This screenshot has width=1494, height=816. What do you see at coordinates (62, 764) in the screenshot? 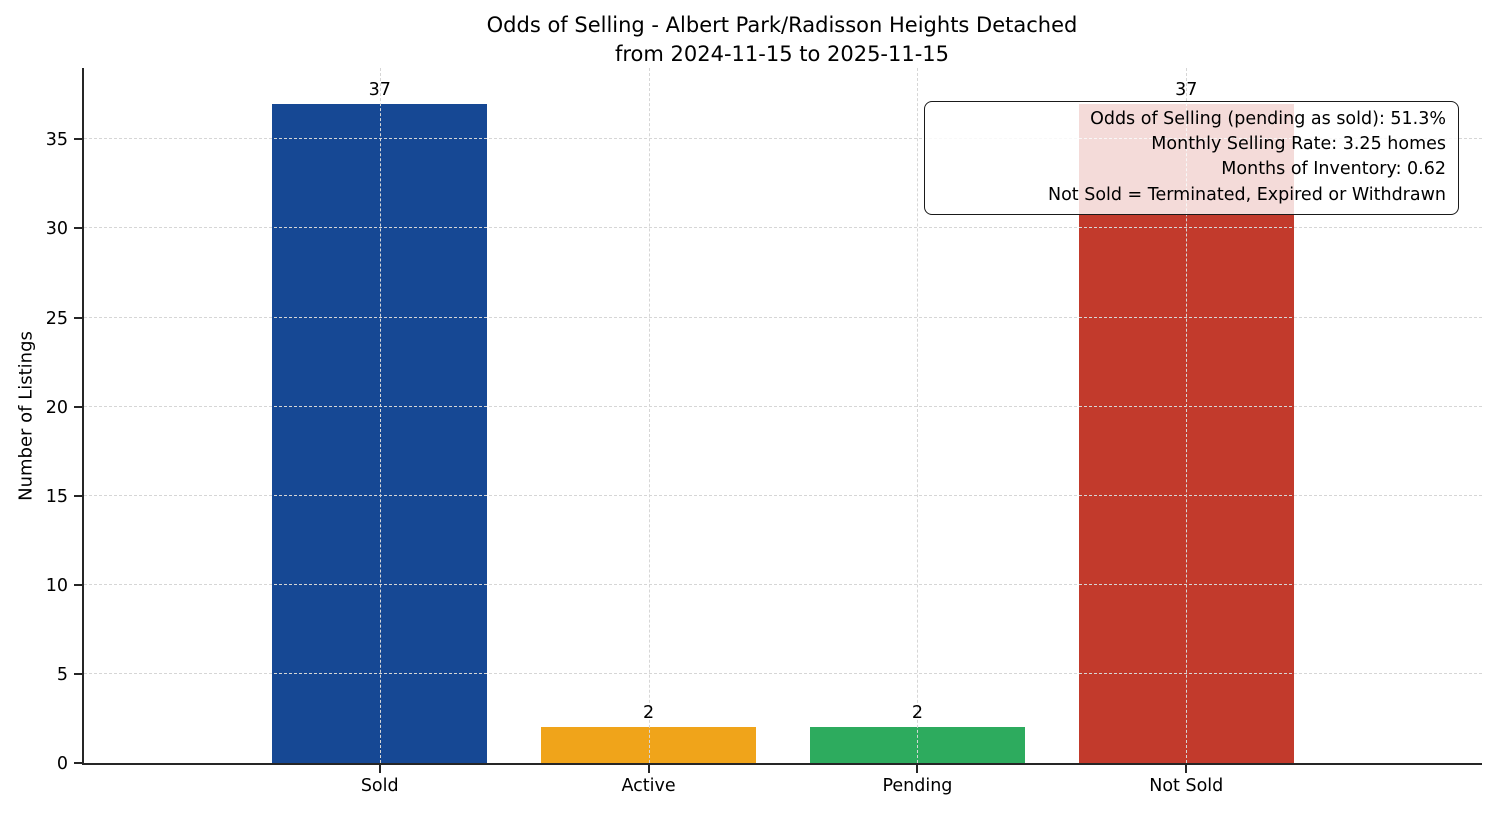
I see `y-tick-label: 0` at bounding box center [62, 764].